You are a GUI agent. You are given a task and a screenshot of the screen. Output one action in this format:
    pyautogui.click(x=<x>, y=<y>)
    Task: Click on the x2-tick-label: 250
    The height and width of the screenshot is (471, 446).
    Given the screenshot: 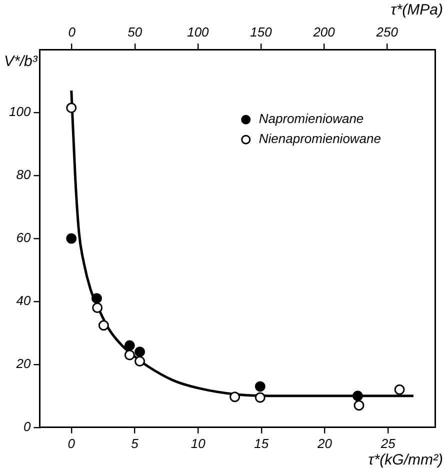 What is the action you would take?
    pyautogui.click(x=387, y=32)
    